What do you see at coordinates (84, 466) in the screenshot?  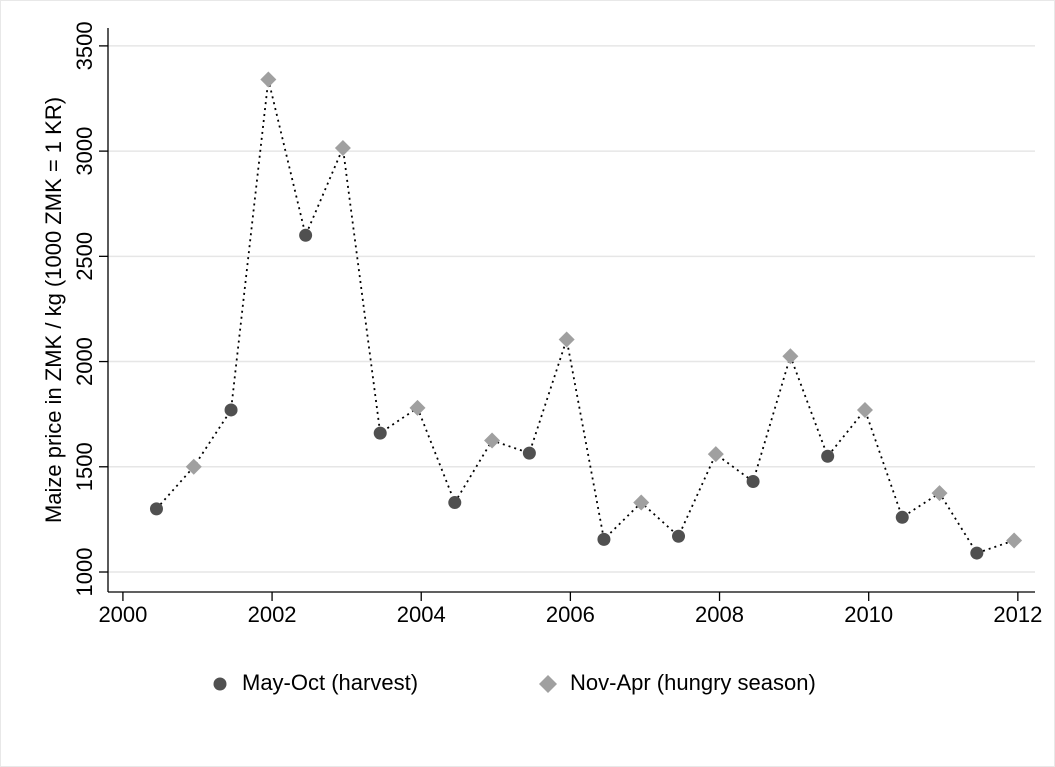 I see `y-tick-label: 1500` at bounding box center [84, 466].